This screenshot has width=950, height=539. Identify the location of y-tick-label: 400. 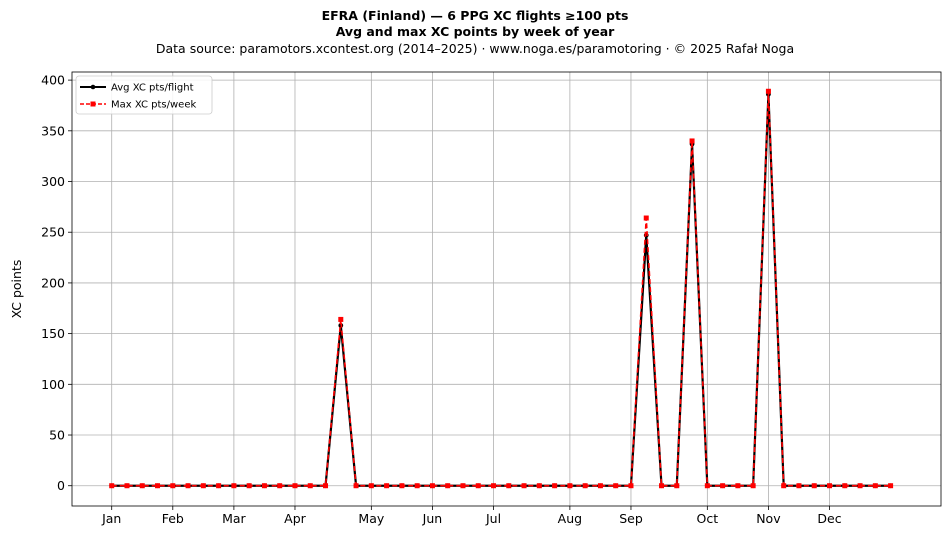
(53, 80).